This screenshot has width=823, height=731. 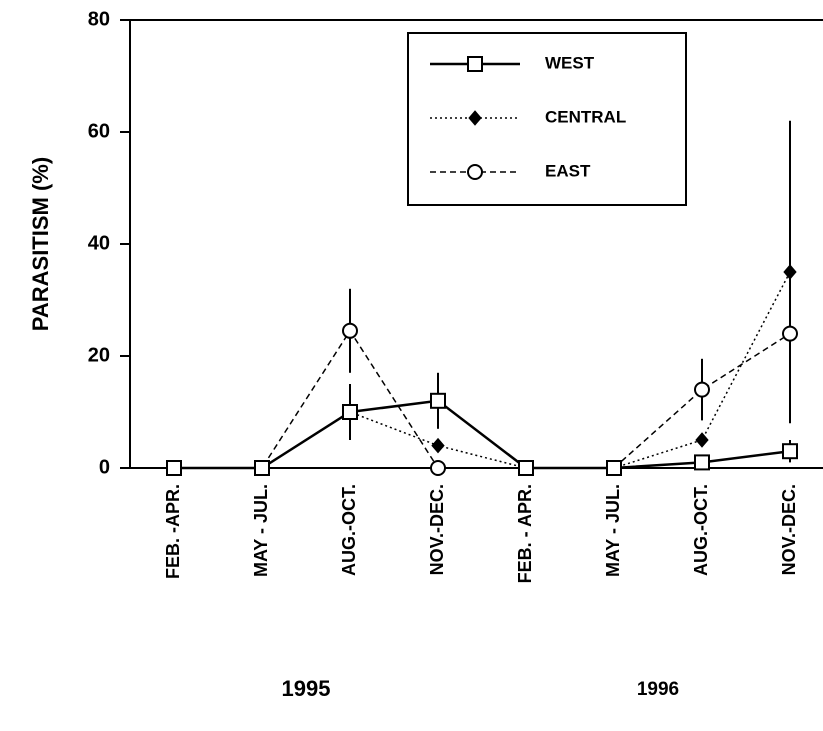 What do you see at coordinates (306, 688) in the screenshot?
I see `year-label: 1995` at bounding box center [306, 688].